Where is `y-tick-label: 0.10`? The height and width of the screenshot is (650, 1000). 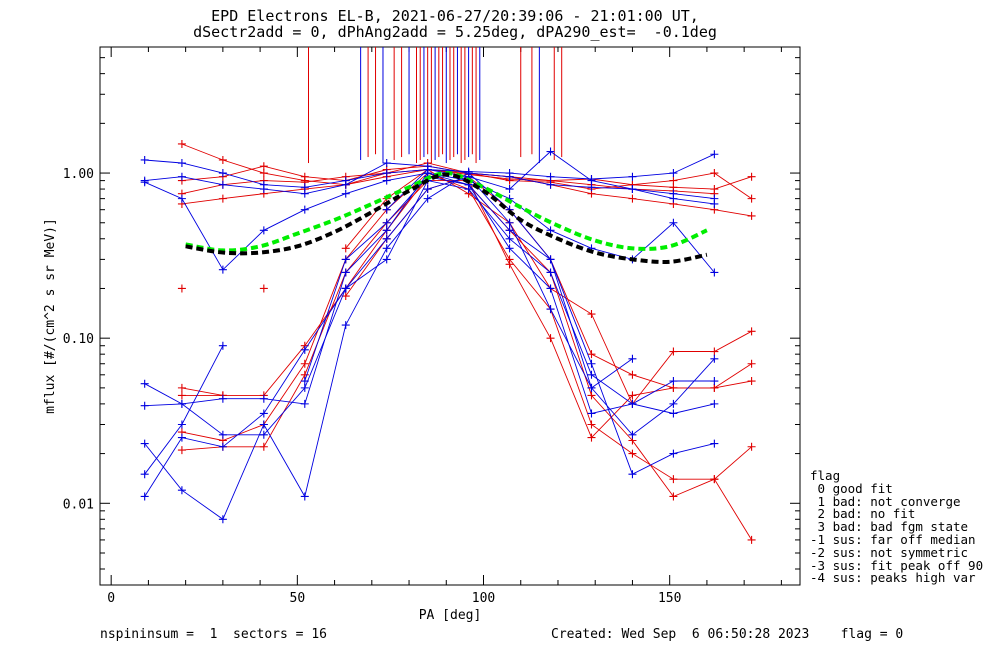
y-tick-label: 0.10 is located at coordinates (78, 339).